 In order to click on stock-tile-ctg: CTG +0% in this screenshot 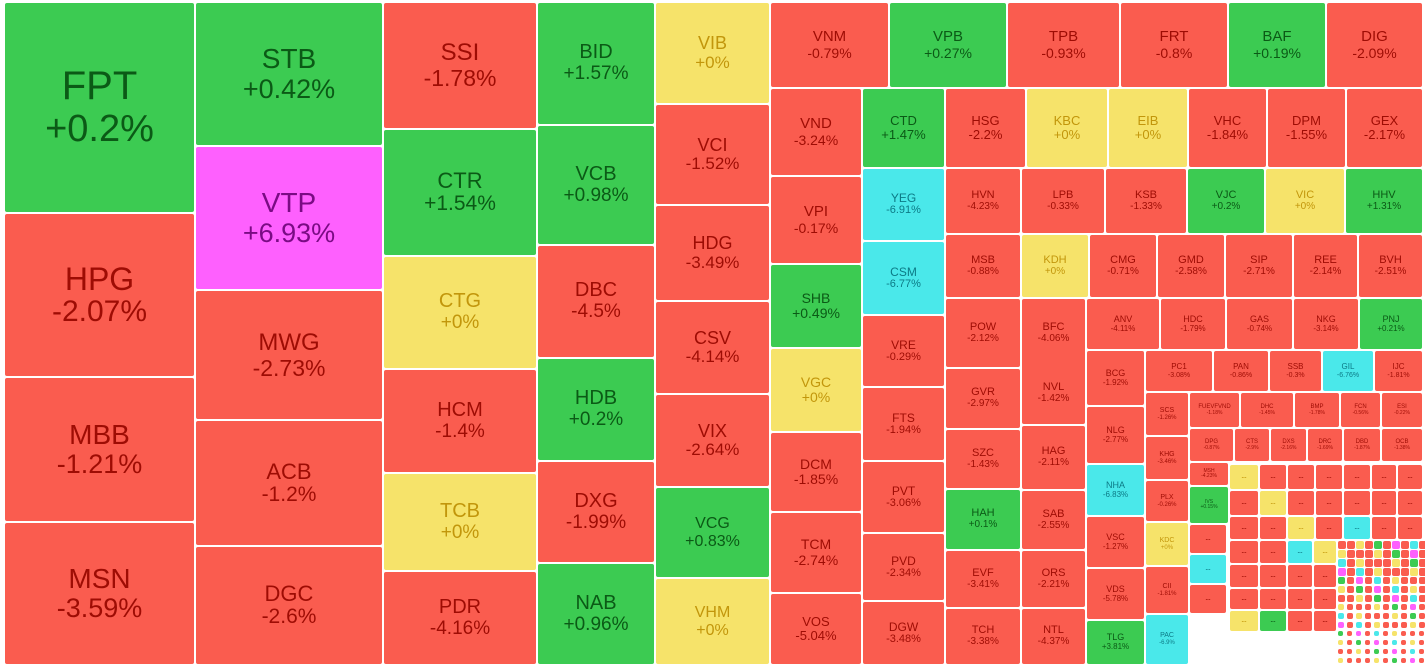, I will do `click(460, 312)`.